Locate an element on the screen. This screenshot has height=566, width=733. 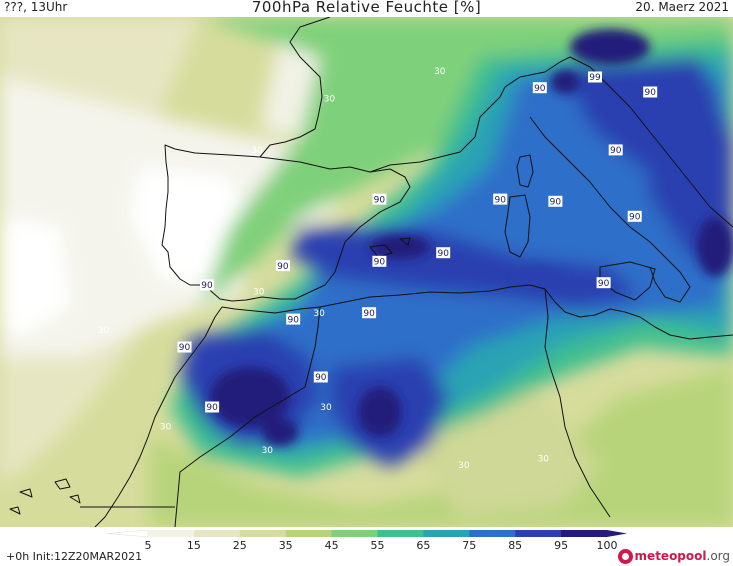
colorbar-tick-label: 5 is located at coordinates (148, 544).